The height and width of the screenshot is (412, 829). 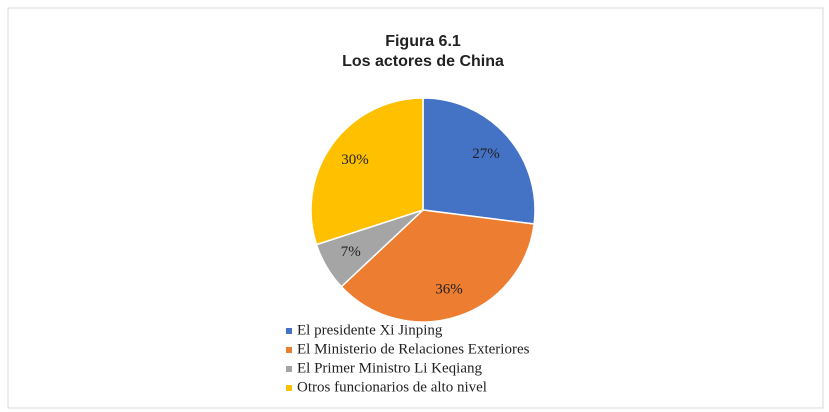 I want to click on chart-subtitle: Los actores de China, so click(x=423, y=61).